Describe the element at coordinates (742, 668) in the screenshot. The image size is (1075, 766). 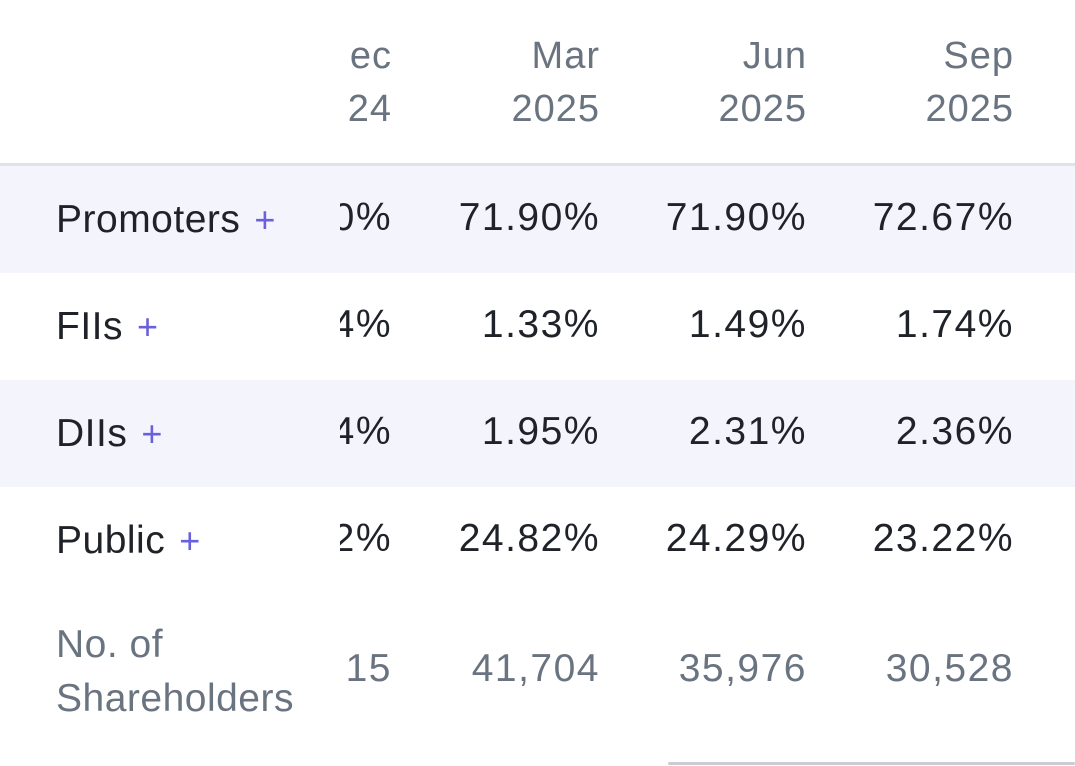
I see `shareholders-count: 35,976` at that location.